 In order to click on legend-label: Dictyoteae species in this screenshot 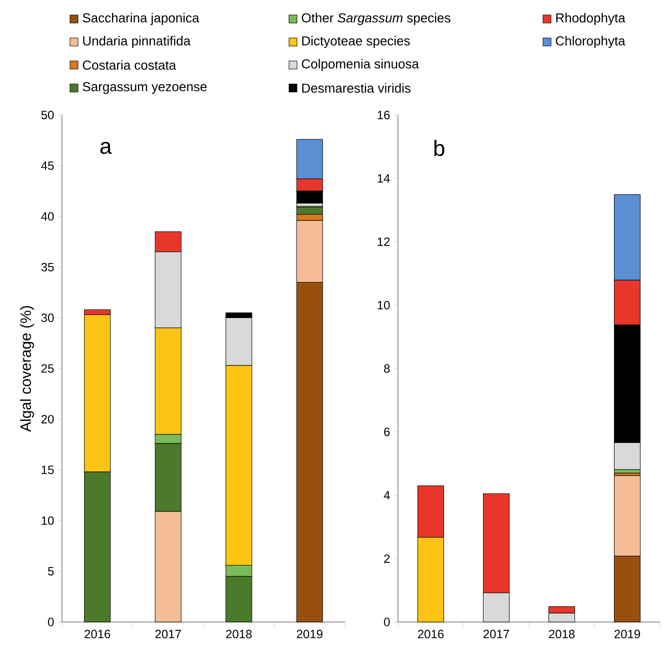, I will do `click(356, 42)`.